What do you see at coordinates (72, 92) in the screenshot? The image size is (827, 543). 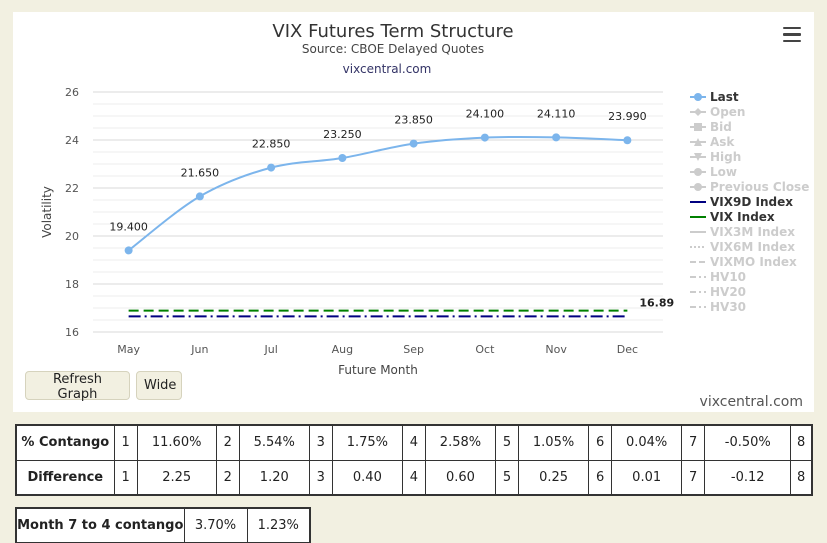 I see `y-tick-label: 26` at bounding box center [72, 92].